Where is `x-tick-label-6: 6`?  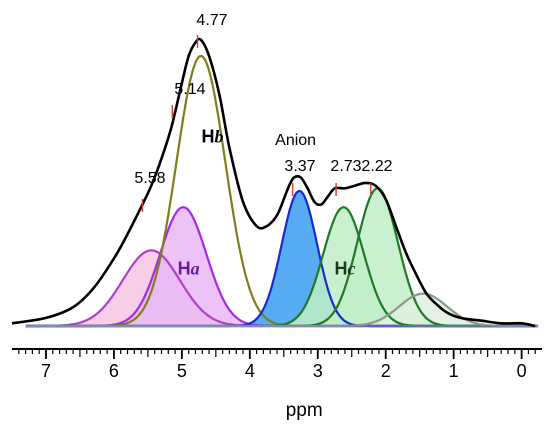
x-tick-label-6: 6 is located at coordinates (114, 371).